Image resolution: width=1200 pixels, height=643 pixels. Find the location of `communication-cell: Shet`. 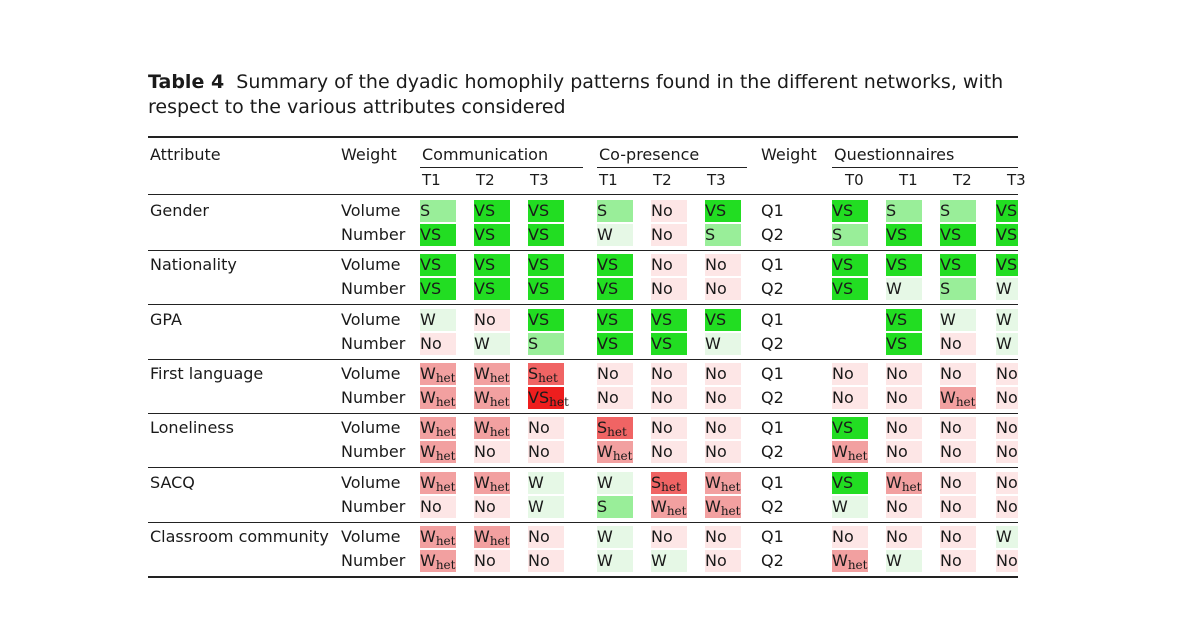

communication-cell: Shet is located at coordinates (546, 373).